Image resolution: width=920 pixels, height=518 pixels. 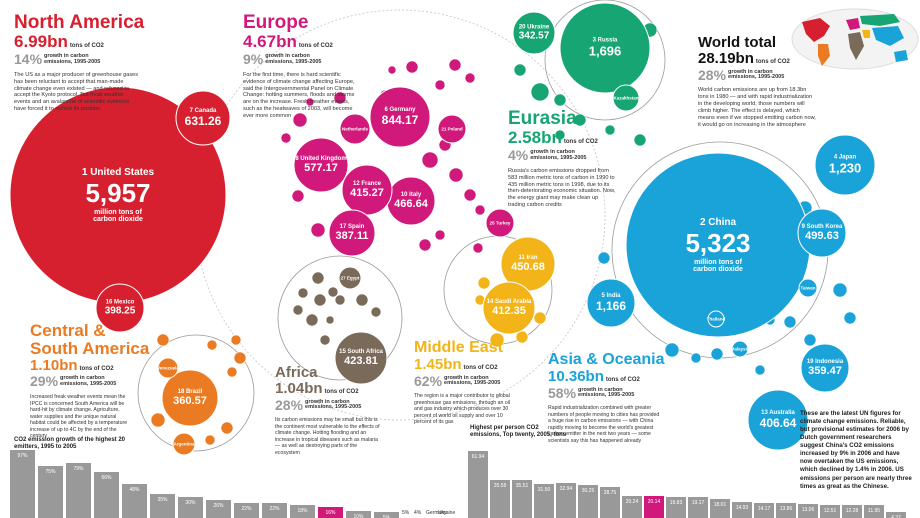 What do you see at coordinates (361, 352) in the screenshot?
I see `country-name: 15 South Africa` at bounding box center [361, 352].